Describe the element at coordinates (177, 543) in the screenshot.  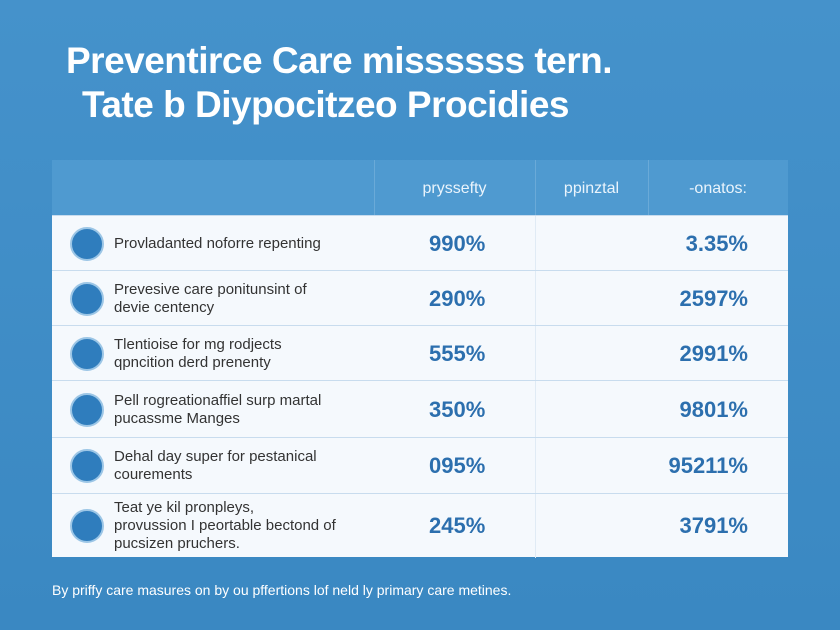
I see `label-line: pucsizen pruchers.` at that location.